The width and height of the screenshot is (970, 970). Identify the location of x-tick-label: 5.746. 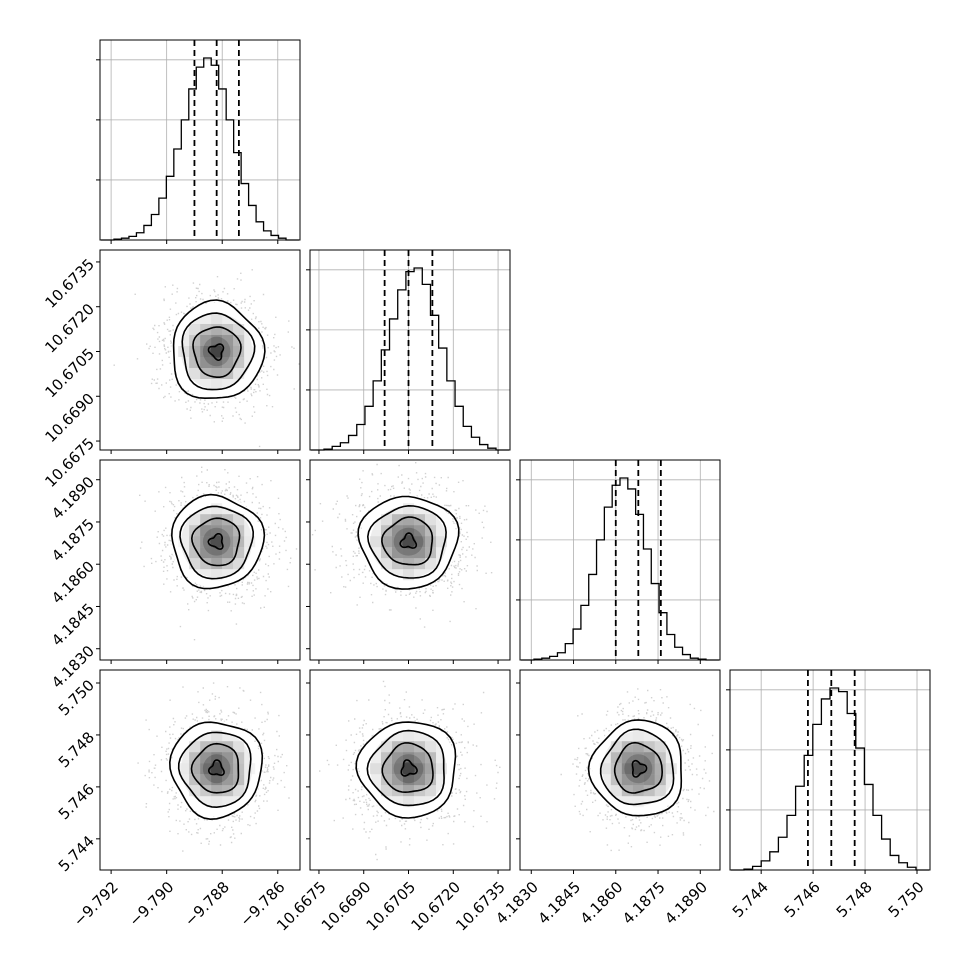
(802, 899).